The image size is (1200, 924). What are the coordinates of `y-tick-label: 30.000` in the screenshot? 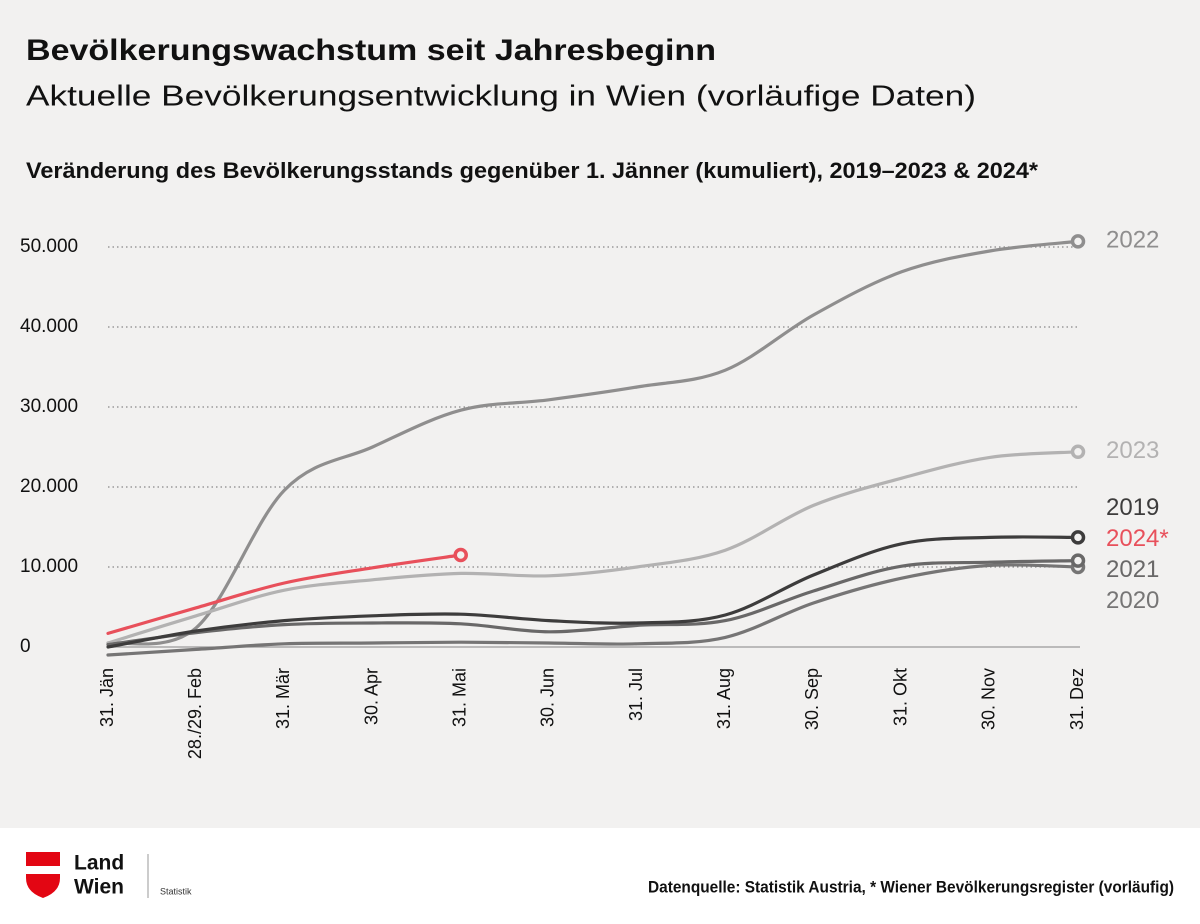 It's located at (49, 406).